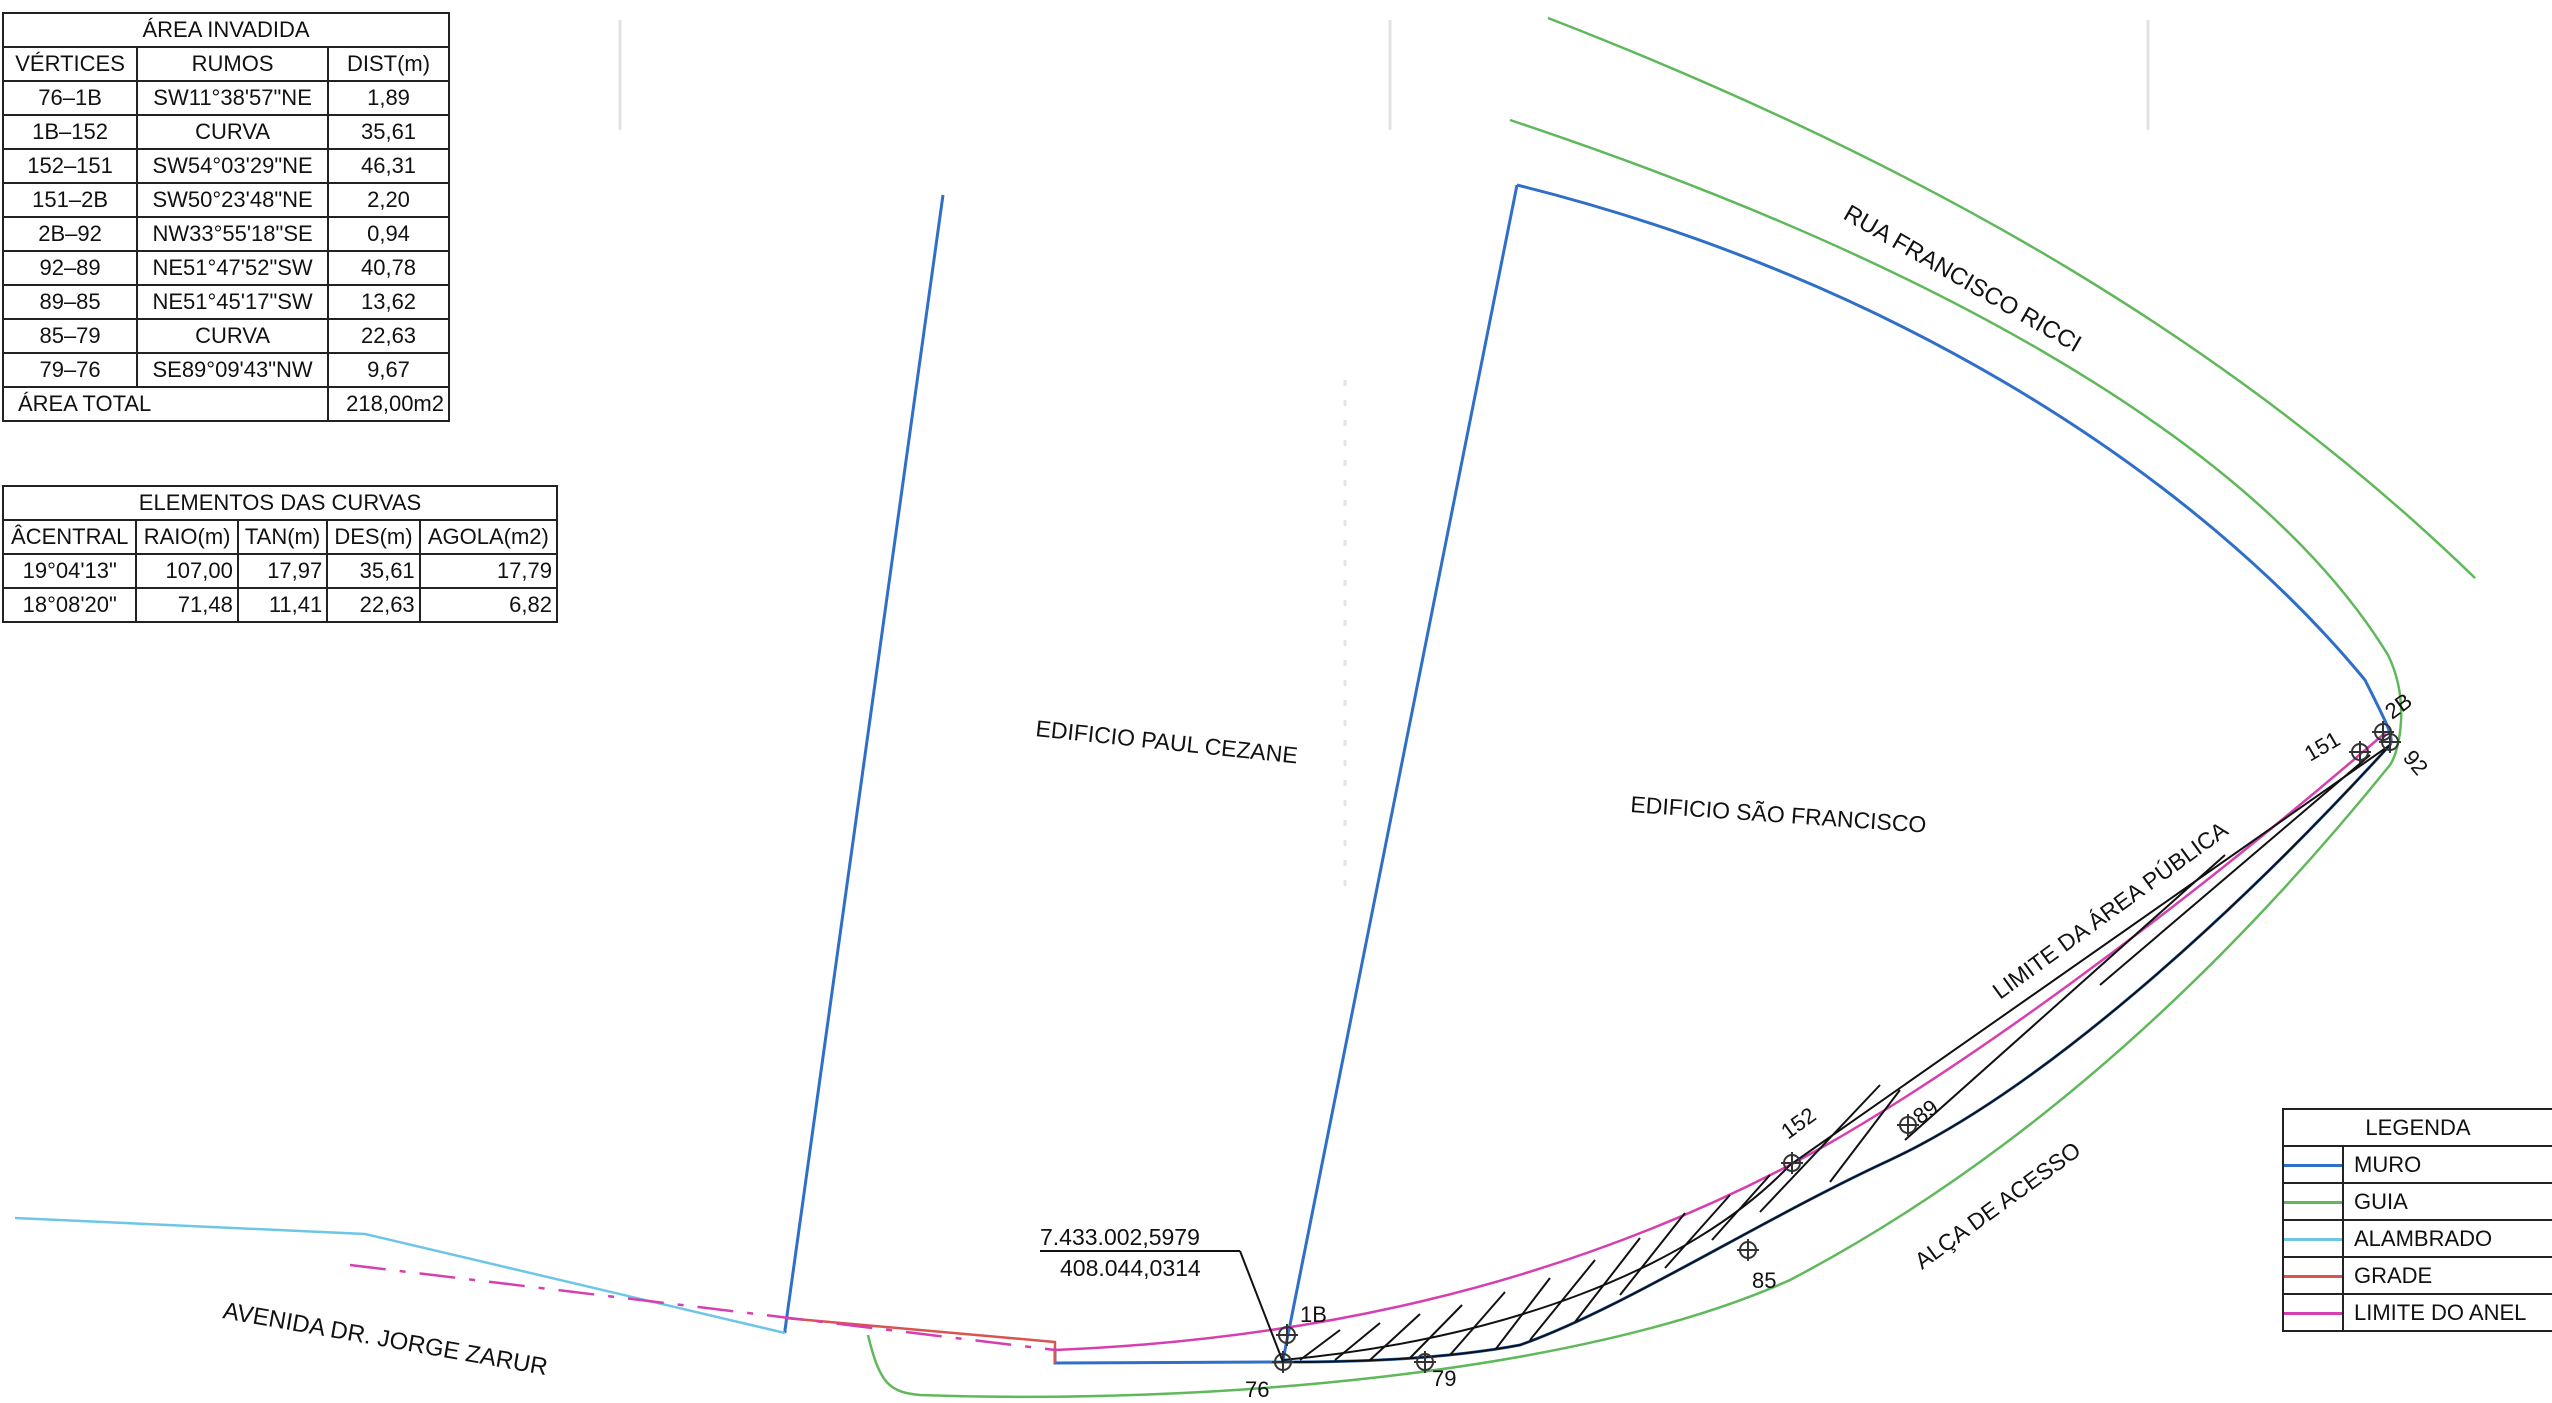  I want to click on distance-cell: 40,78, so click(388, 268).